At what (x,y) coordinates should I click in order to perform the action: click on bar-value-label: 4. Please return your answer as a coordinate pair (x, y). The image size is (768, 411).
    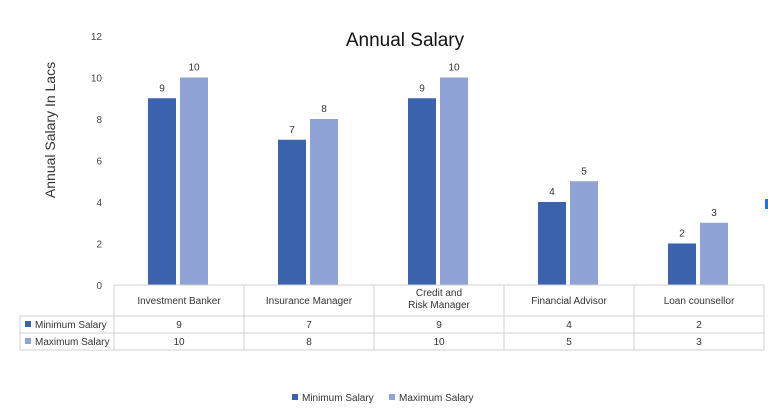
    Looking at the image, I should click on (552, 192).